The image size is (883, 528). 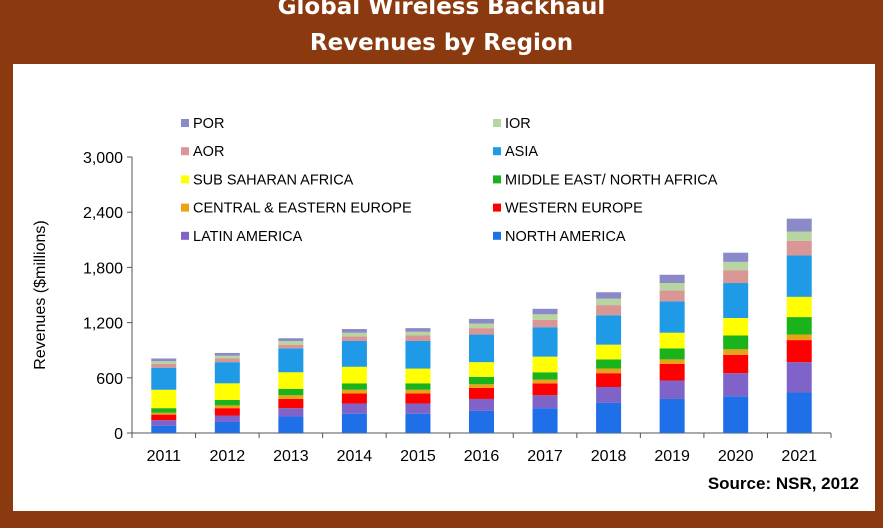 I want to click on y-tick-label: 3,000, so click(x=103, y=158).